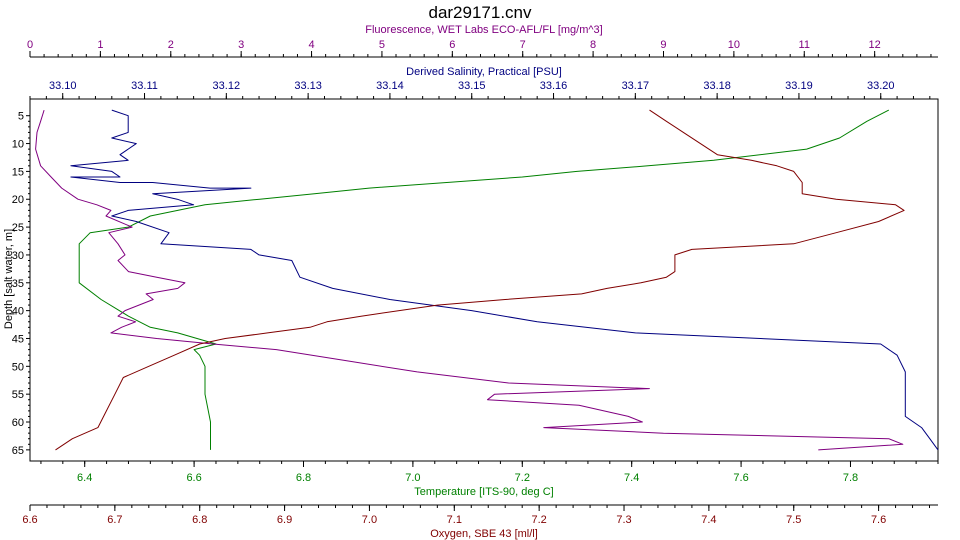 This screenshot has width=960, height=540. What do you see at coordinates (793, 520) in the screenshot?
I see `x-tick-label-oxy: 7.5` at bounding box center [793, 520].